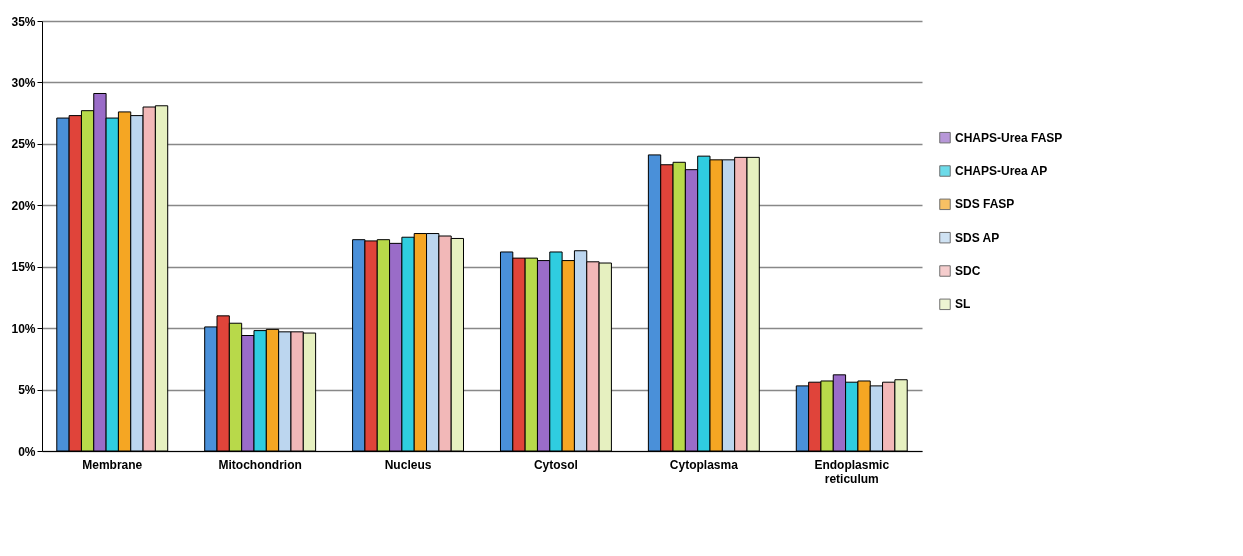 The image size is (1243, 556). Describe the element at coordinates (23, 205) in the screenshot. I see `y-tick-label: 20%` at that location.